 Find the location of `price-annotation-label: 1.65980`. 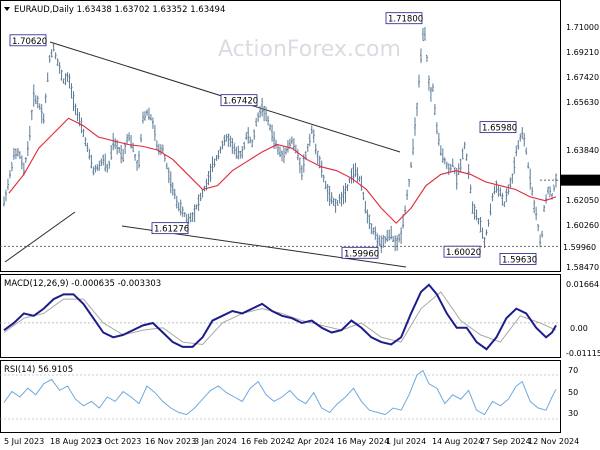

price-annotation-label: 1.65980 is located at coordinates (499, 129).